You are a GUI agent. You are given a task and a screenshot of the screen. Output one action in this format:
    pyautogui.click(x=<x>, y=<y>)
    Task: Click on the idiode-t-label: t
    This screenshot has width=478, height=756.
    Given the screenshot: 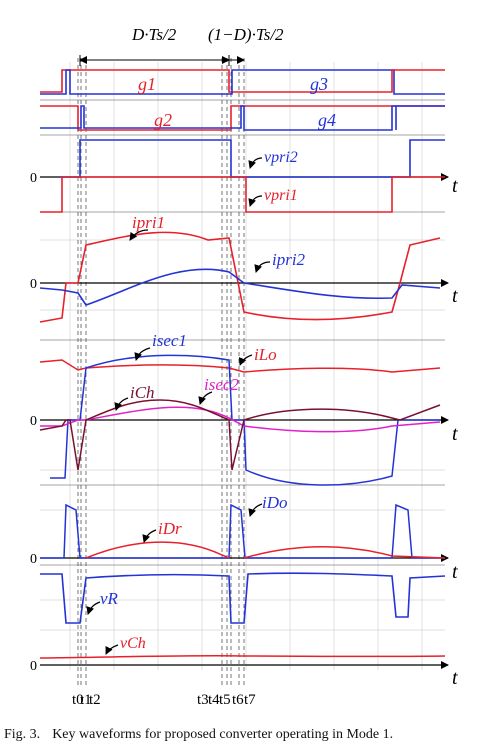 What is the action you would take?
    pyautogui.click(x=455, y=572)
    